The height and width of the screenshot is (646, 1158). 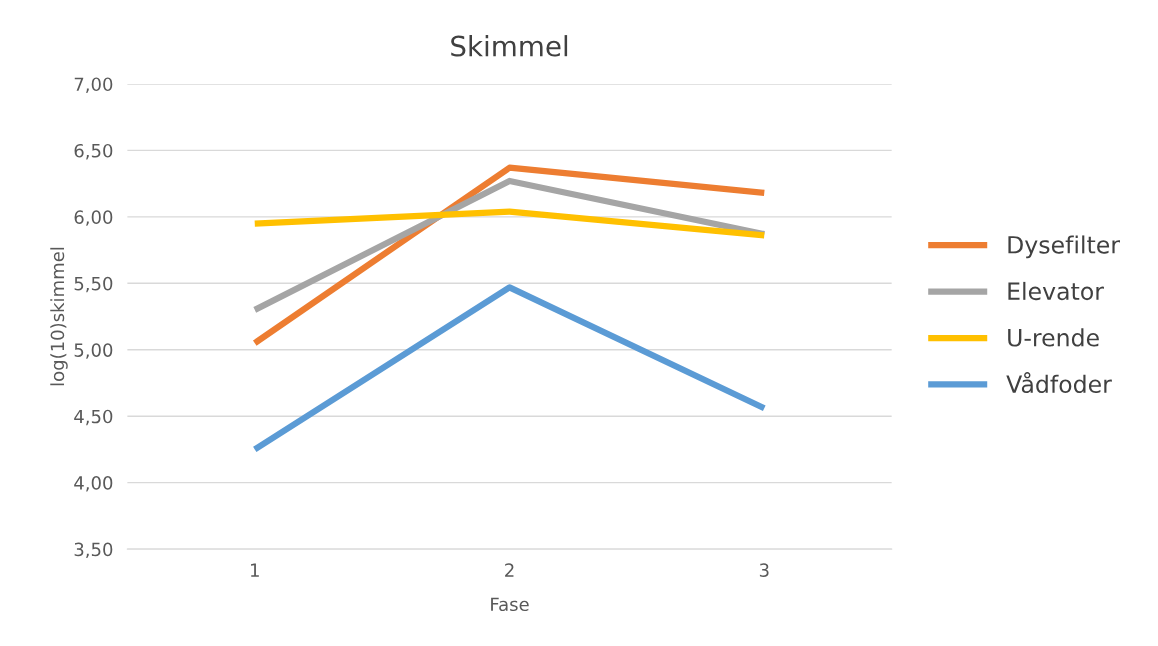 I want to click on x-tick-label: 3, so click(x=764, y=570).